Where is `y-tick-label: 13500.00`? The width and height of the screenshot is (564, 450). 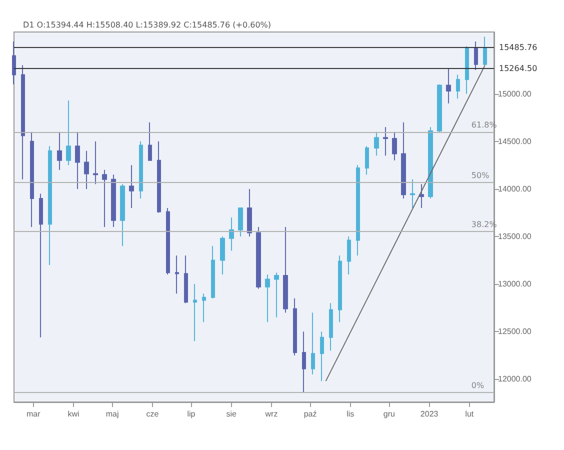 y-tick-label: 13500.00 is located at coordinates (515, 236).